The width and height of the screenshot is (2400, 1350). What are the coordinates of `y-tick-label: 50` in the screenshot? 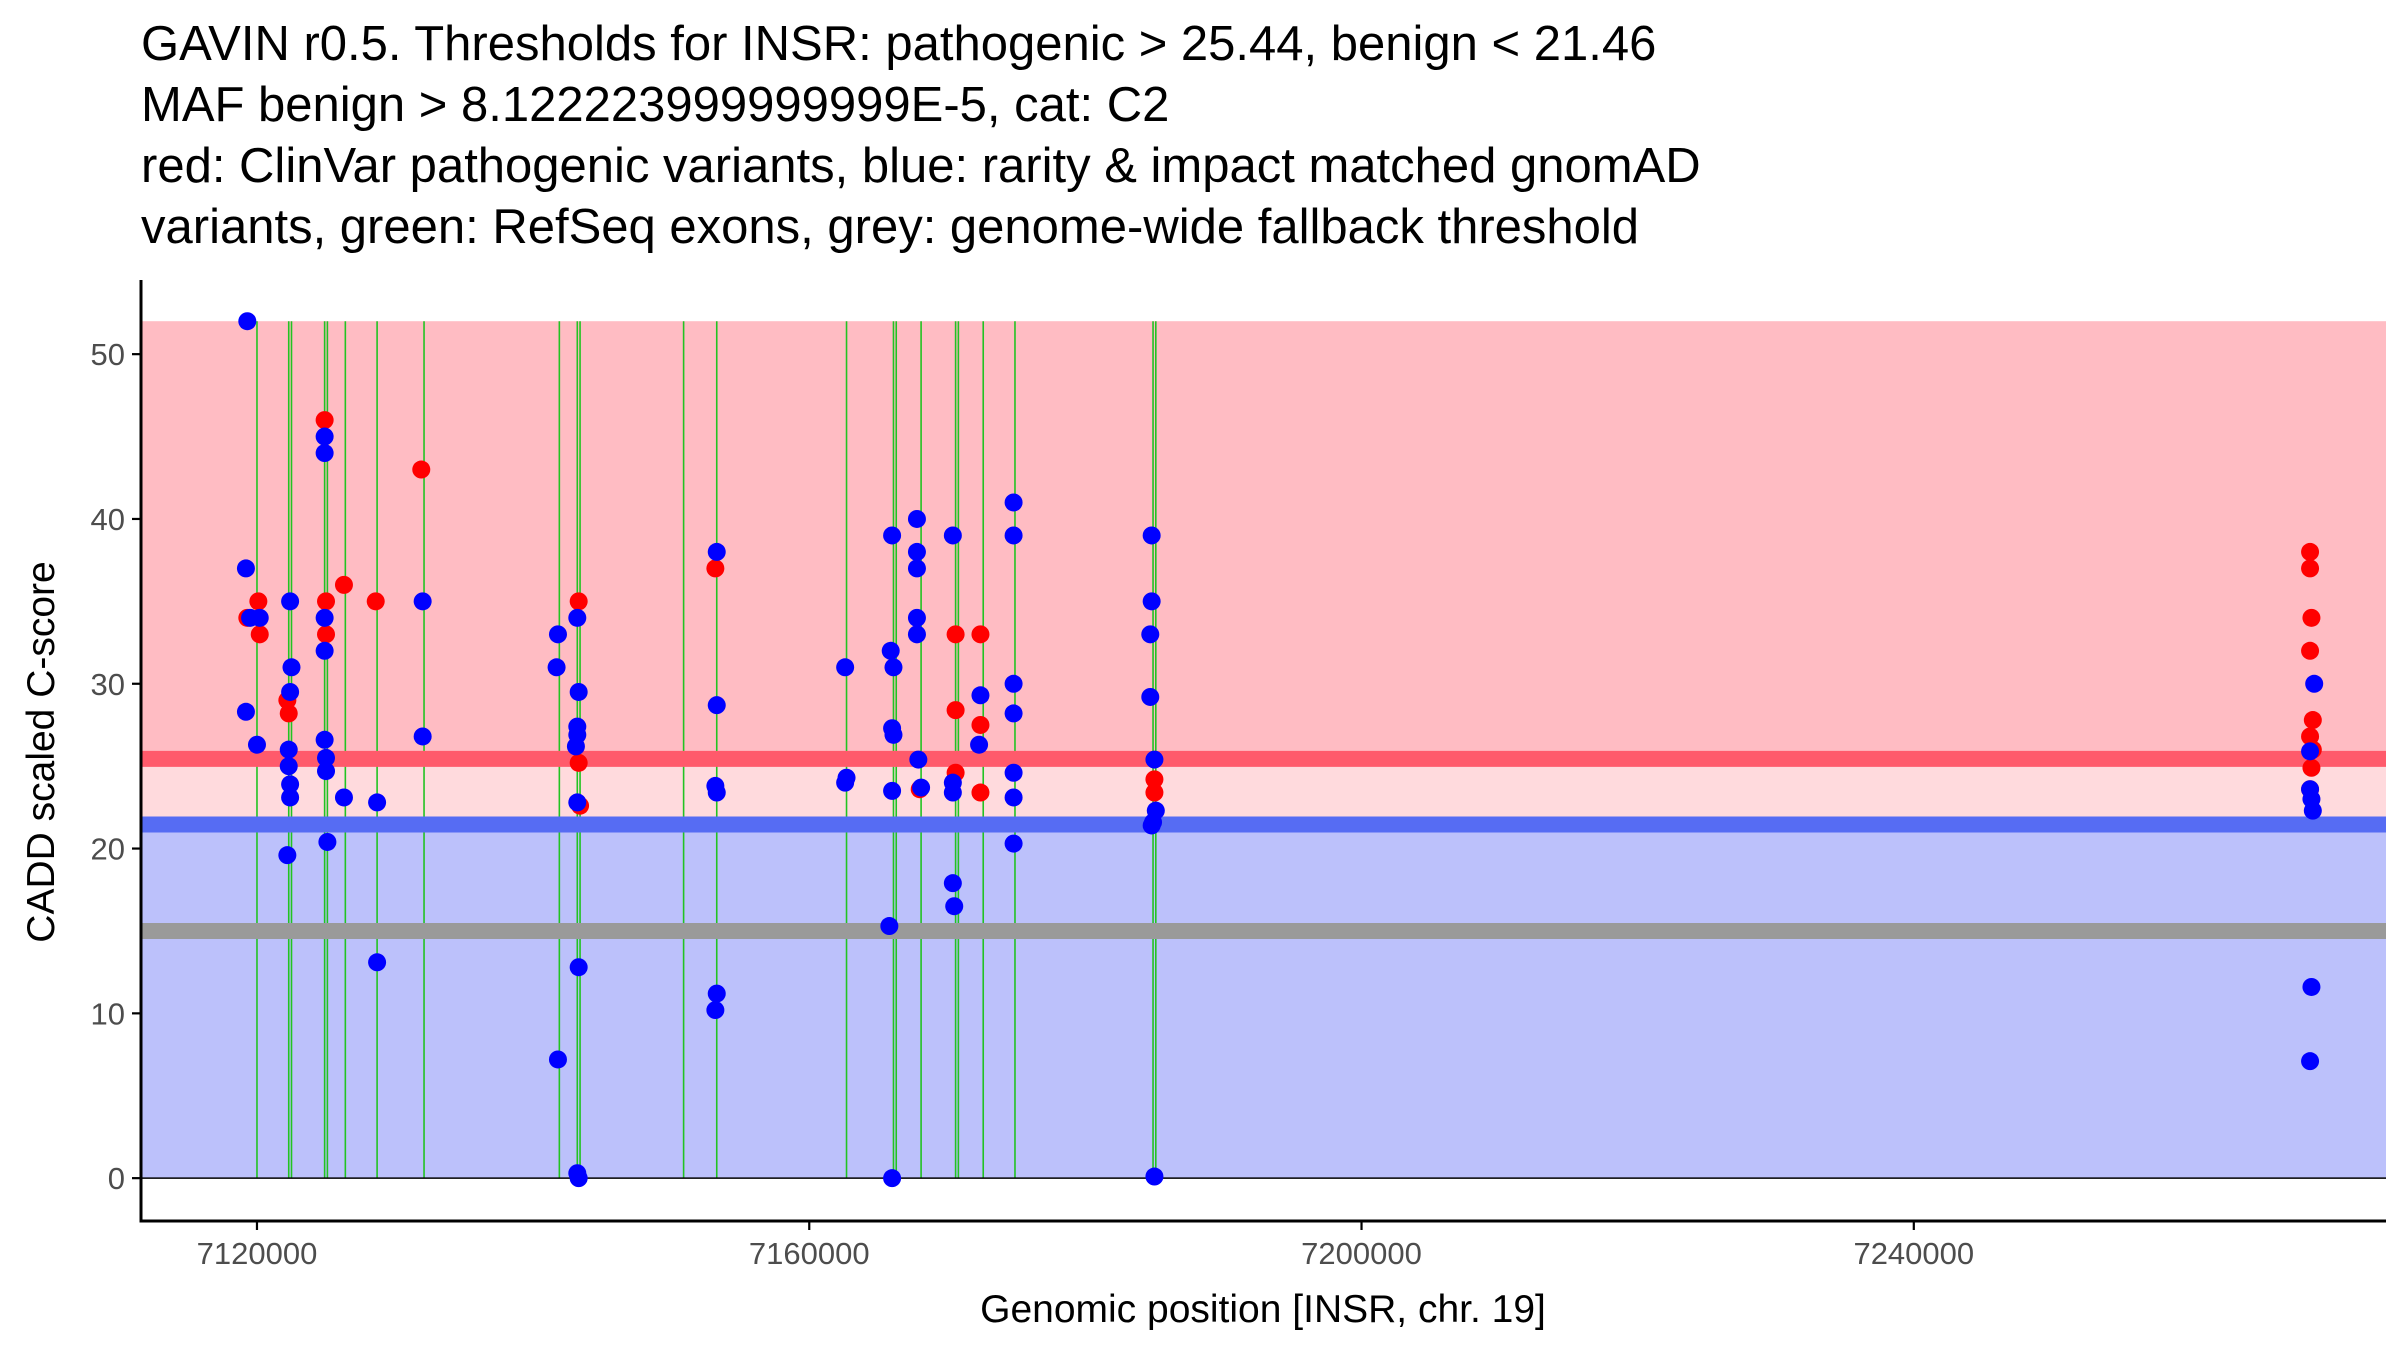 It's located at (108, 354).